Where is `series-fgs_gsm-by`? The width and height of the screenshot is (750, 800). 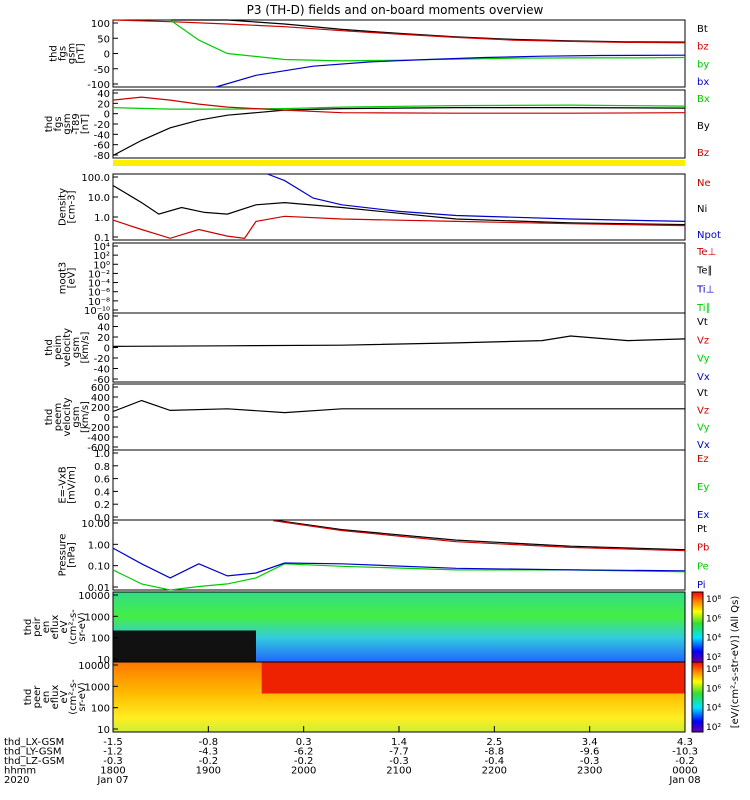 series-fgs_gsm-by is located at coordinates (427, 40).